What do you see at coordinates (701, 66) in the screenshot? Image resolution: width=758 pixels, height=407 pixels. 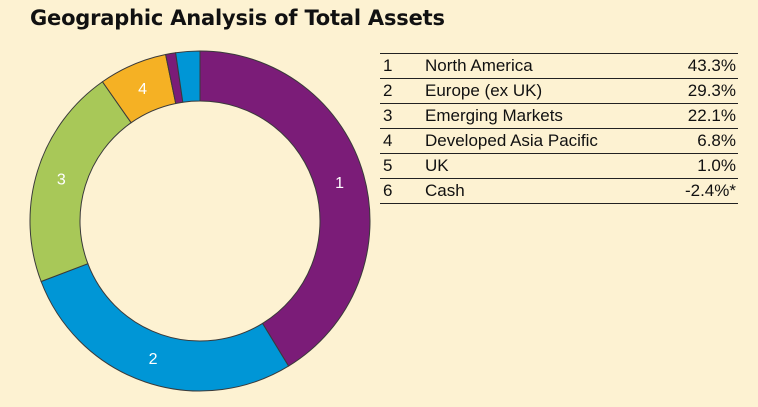 I see `legend-value: 43.3%` at bounding box center [701, 66].